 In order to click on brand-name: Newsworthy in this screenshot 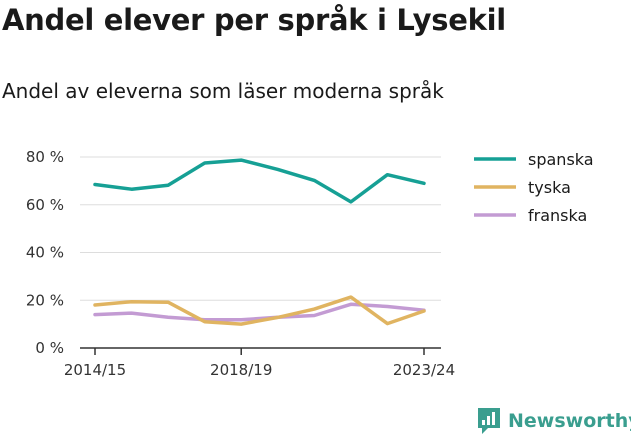, I will do `click(569, 421)`.